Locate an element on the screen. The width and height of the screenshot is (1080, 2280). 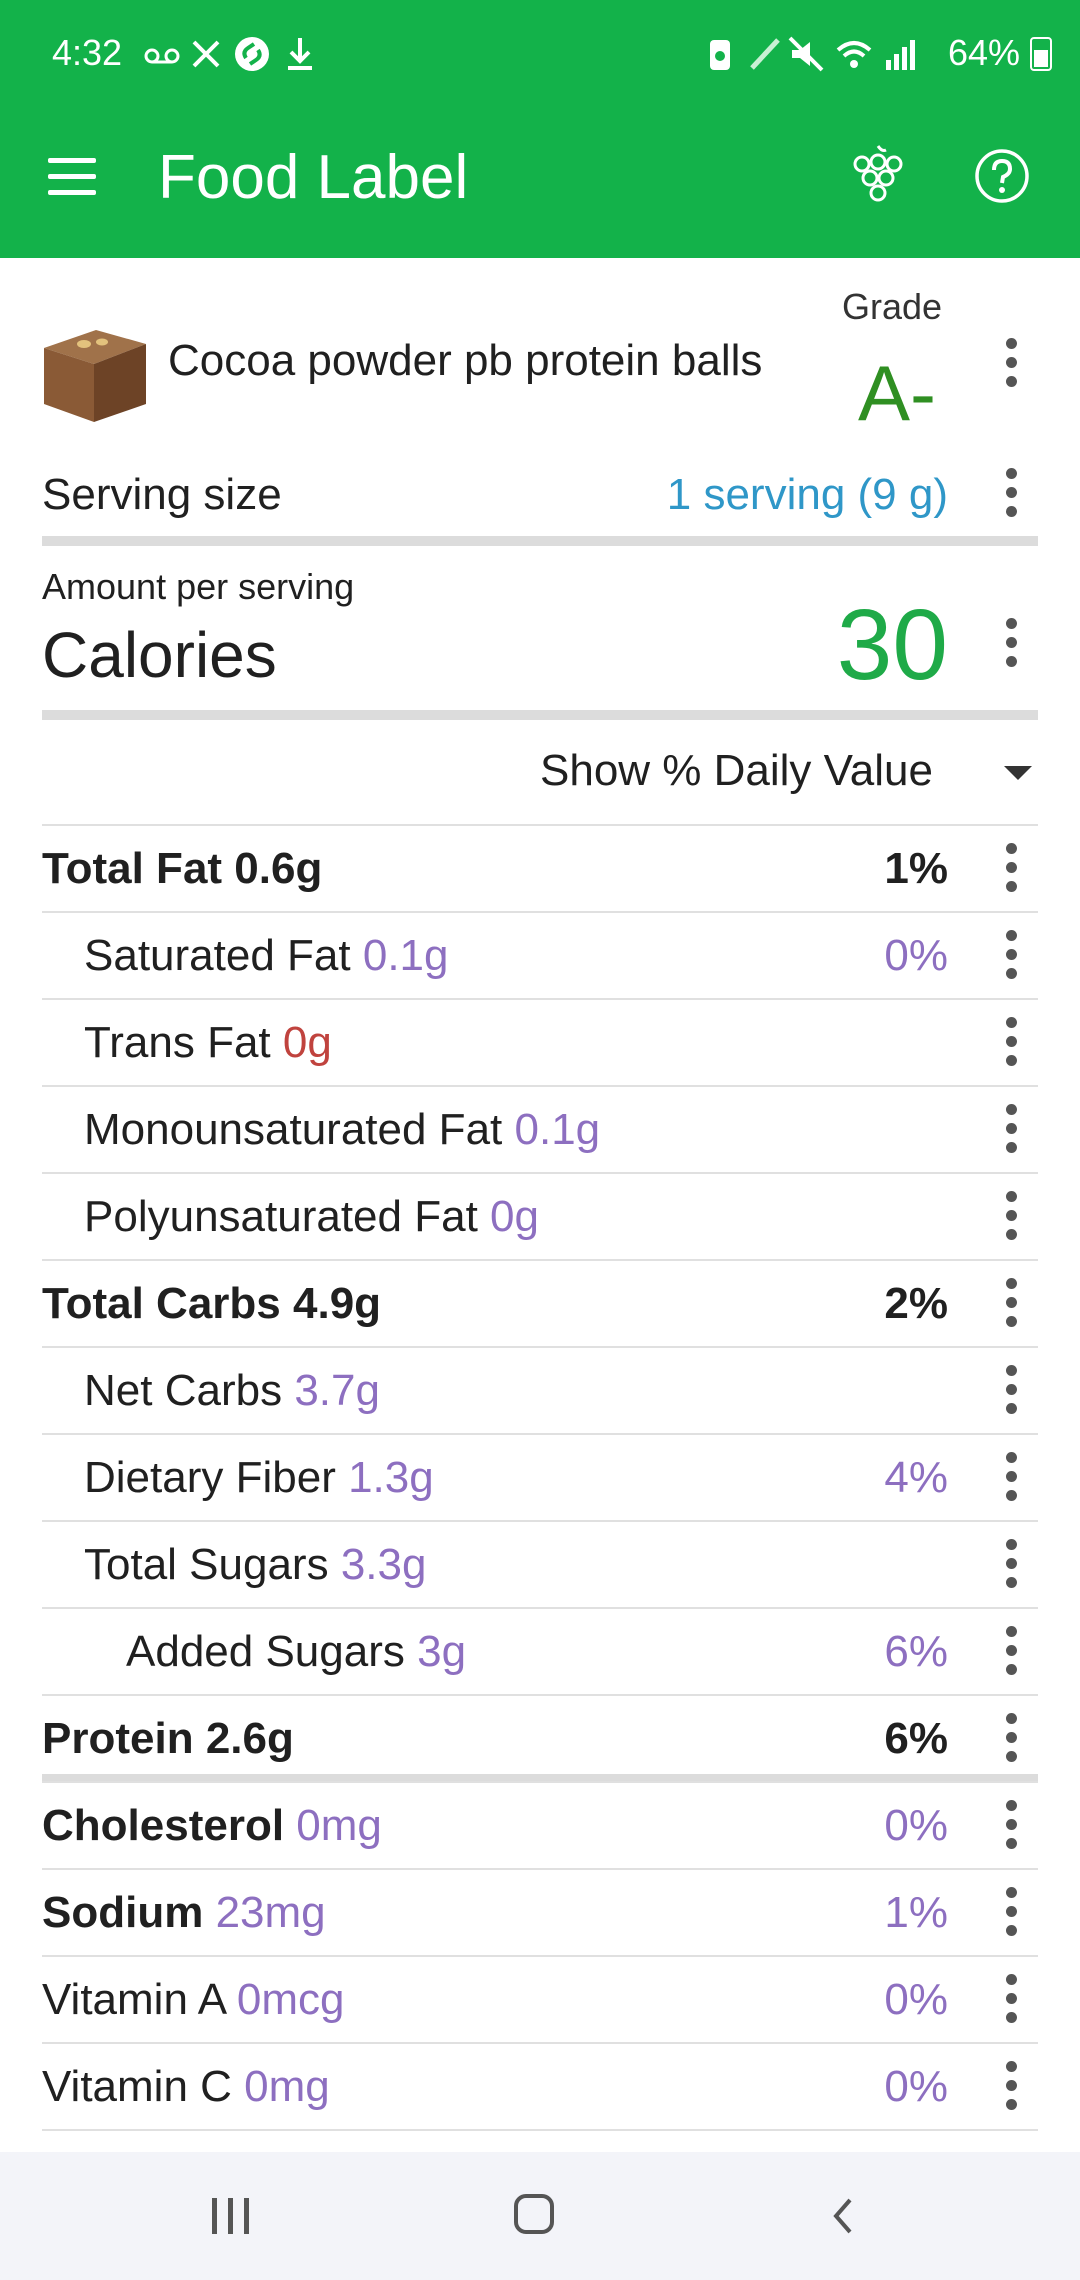
nutrient-label: Polyunsaturated Fat 0g is located at coordinates (311, 1217).